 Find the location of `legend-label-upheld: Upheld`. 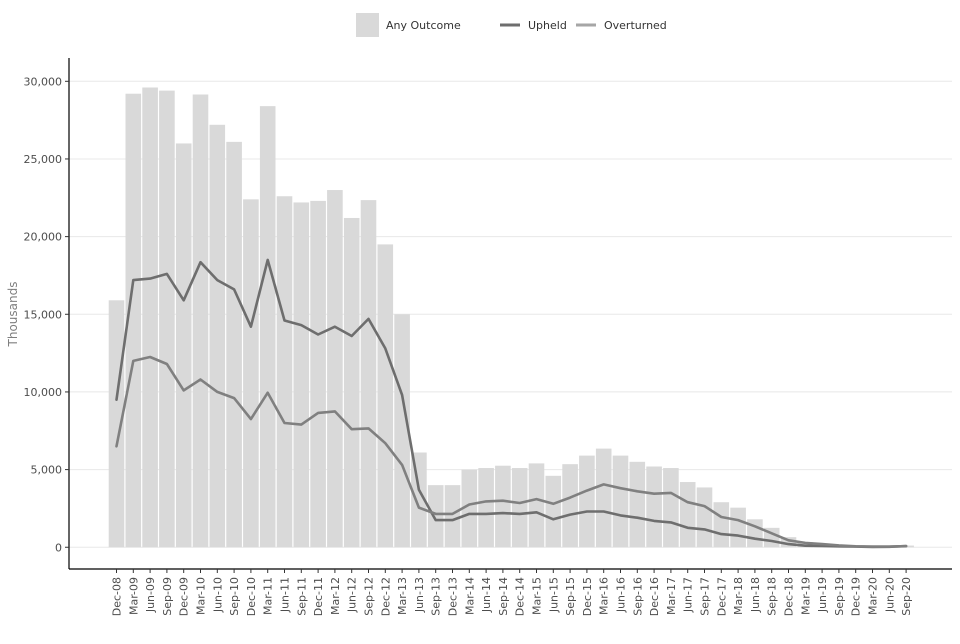

legend-label-upheld: Upheld is located at coordinates (547, 25).